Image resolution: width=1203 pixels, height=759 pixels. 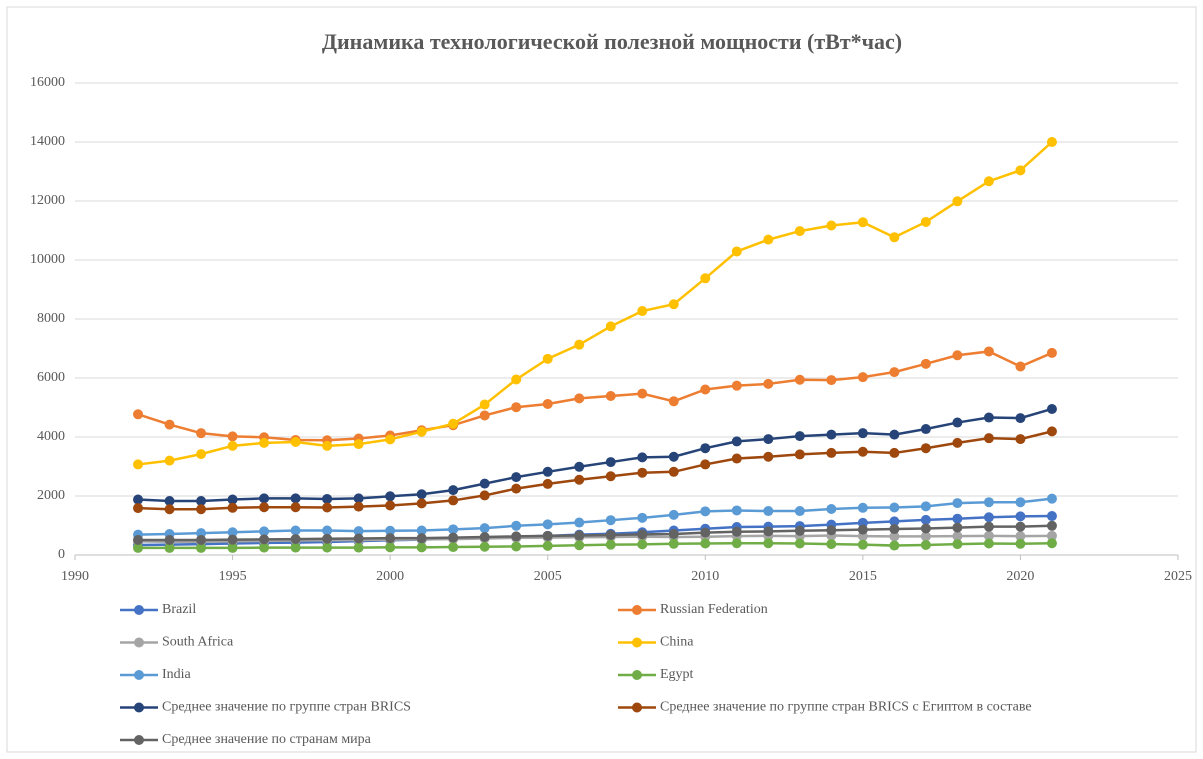 What do you see at coordinates (177, 674) in the screenshot?
I see `legend-label: India` at bounding box center [177, 674].